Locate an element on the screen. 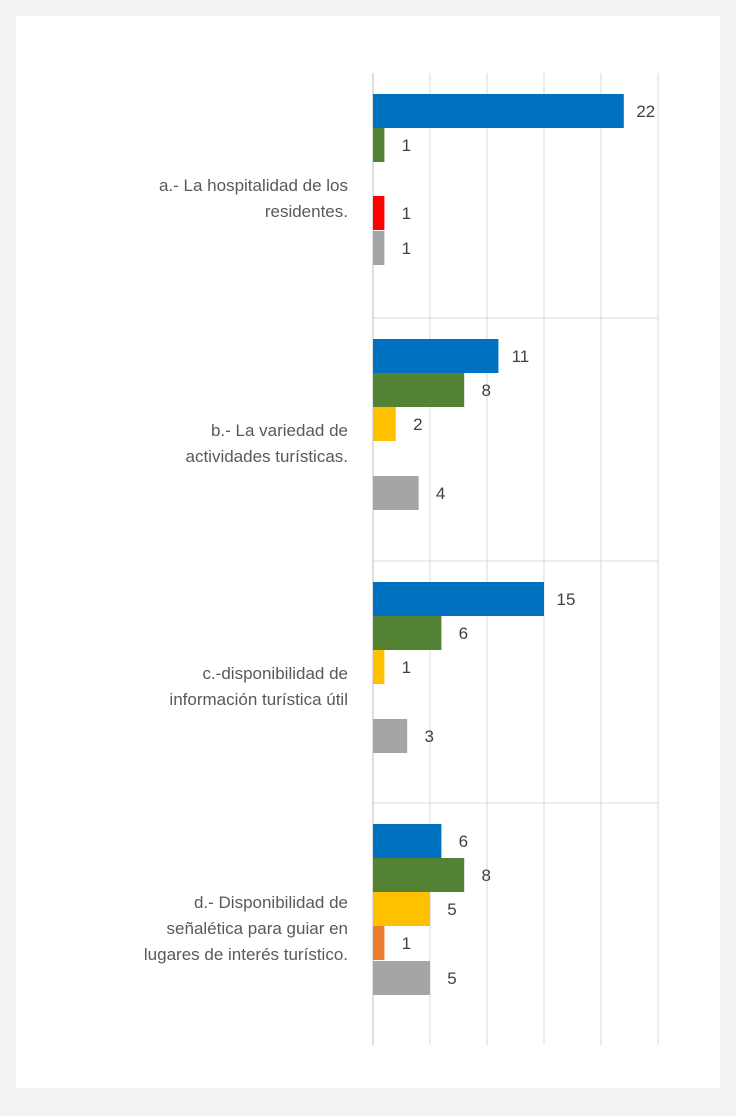 The image size is (736, 1116). data-label: 4 is located at coordinates (440, 493).